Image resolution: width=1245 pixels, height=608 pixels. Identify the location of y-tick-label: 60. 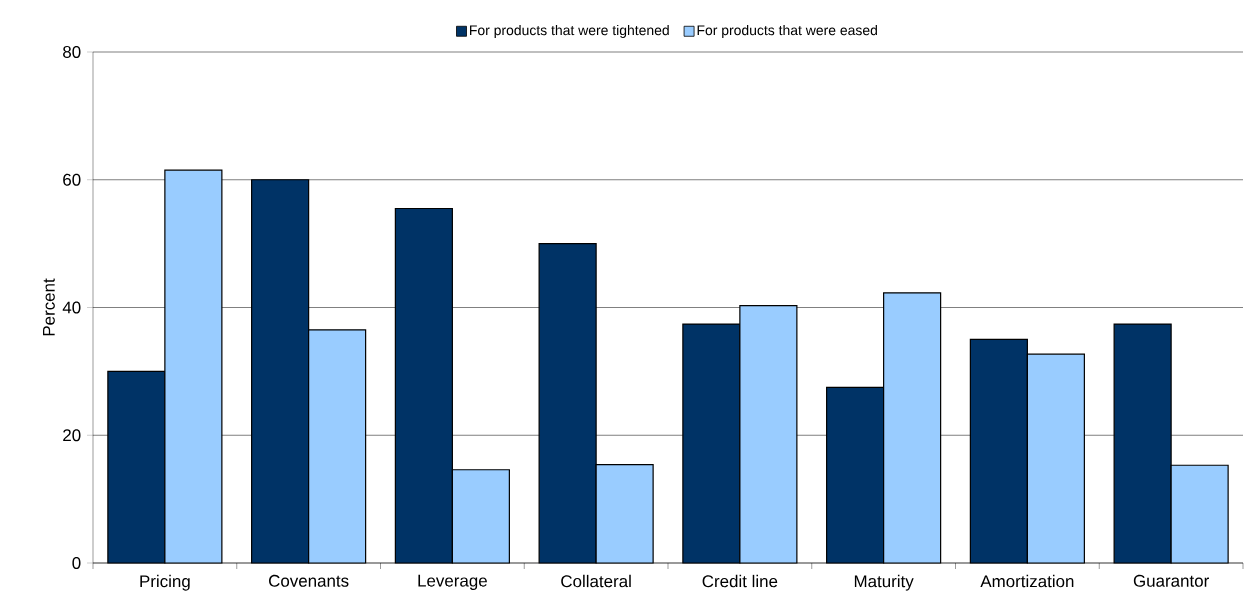
(72, 179).